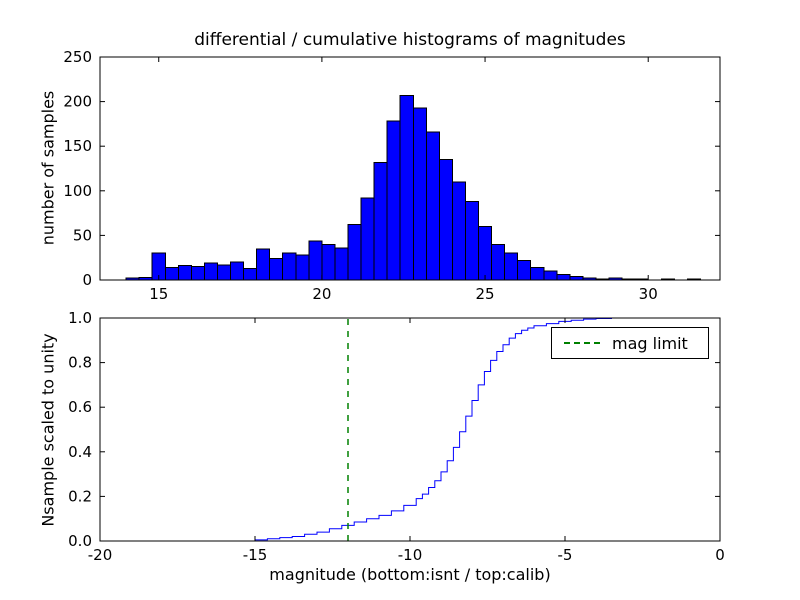  Describe the element at coordinates (255, 555) in the screenshot. I see `x-tick-label: -15` at that location.